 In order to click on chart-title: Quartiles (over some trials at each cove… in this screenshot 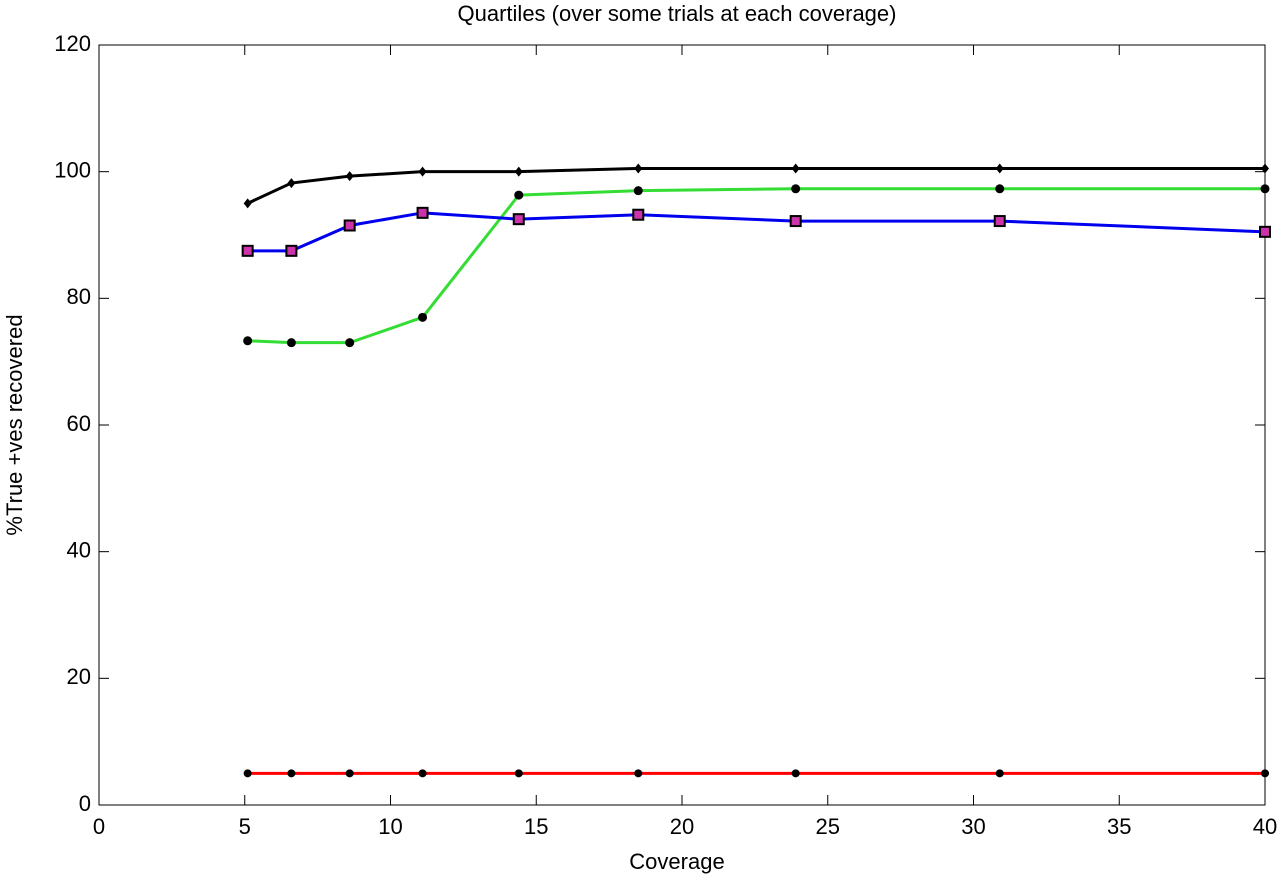, I will do `click(677, 13)`.